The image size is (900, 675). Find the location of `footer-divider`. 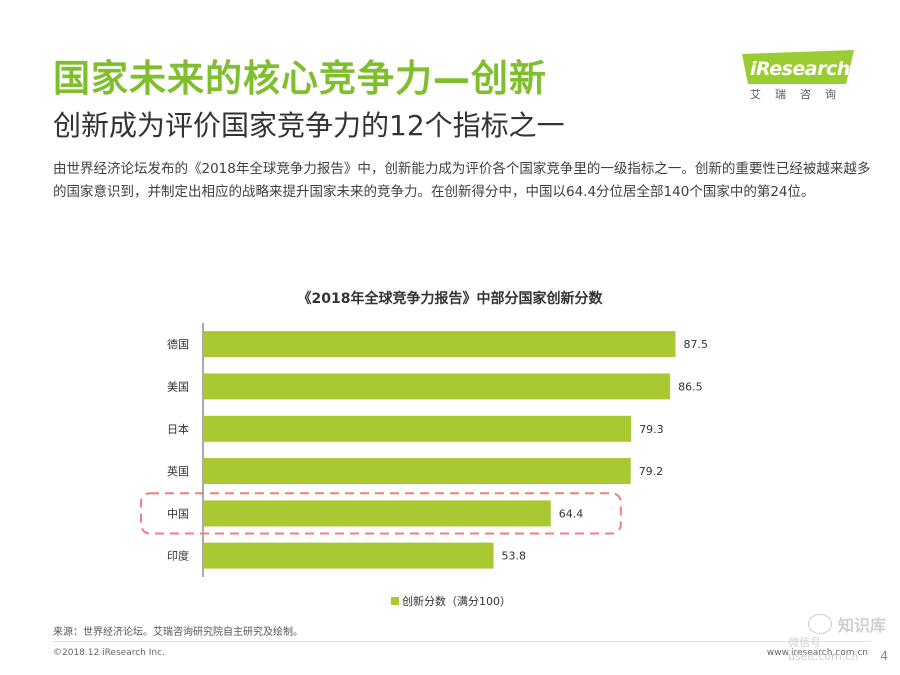

footer-divider is located at coordinates (462, 641).